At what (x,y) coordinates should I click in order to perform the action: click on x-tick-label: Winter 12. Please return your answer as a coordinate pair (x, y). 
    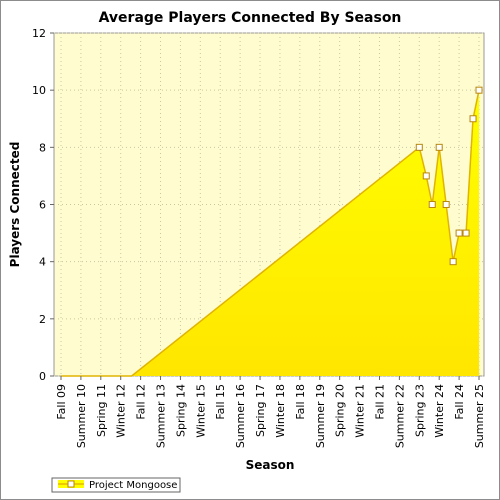
    Looking at the image, I should click on (121, 411).